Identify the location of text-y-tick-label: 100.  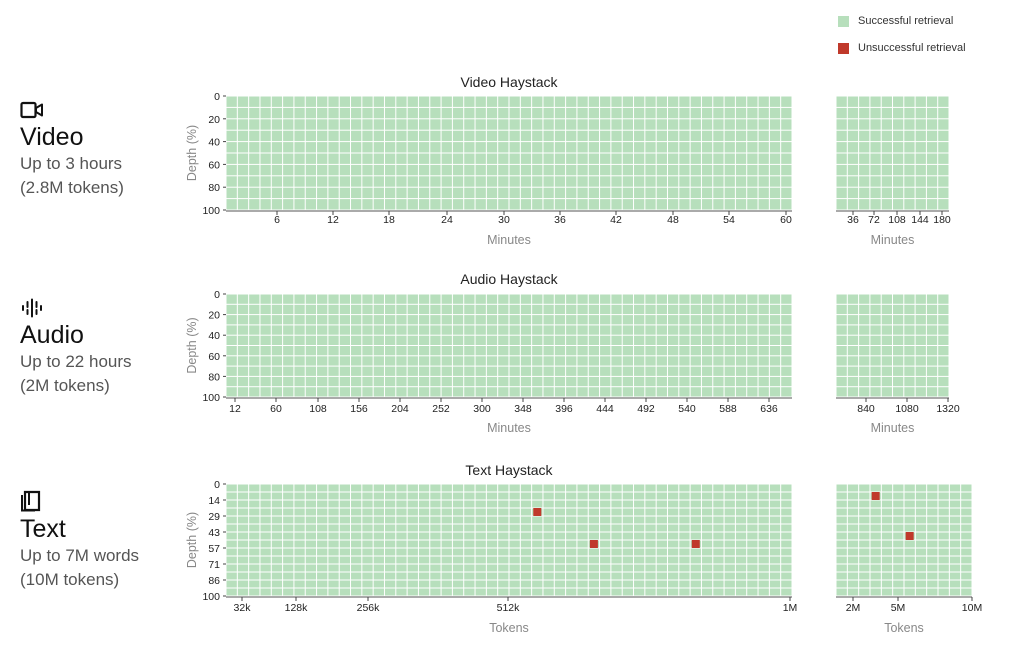
(211, 597).